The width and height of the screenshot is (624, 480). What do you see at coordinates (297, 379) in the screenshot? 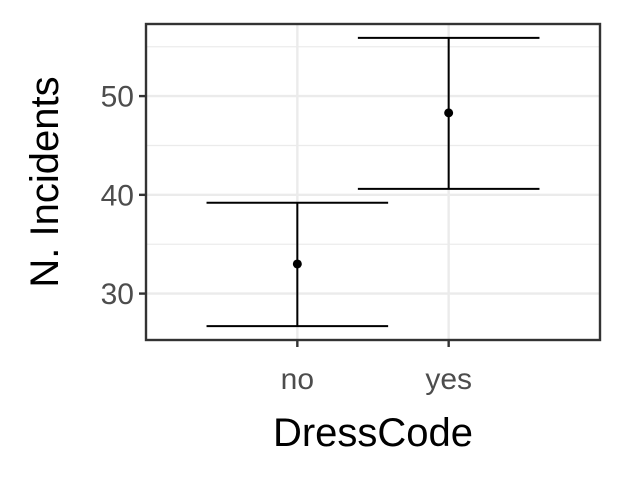
I see `x-tick-label: no` at bounding box center [297, 379].